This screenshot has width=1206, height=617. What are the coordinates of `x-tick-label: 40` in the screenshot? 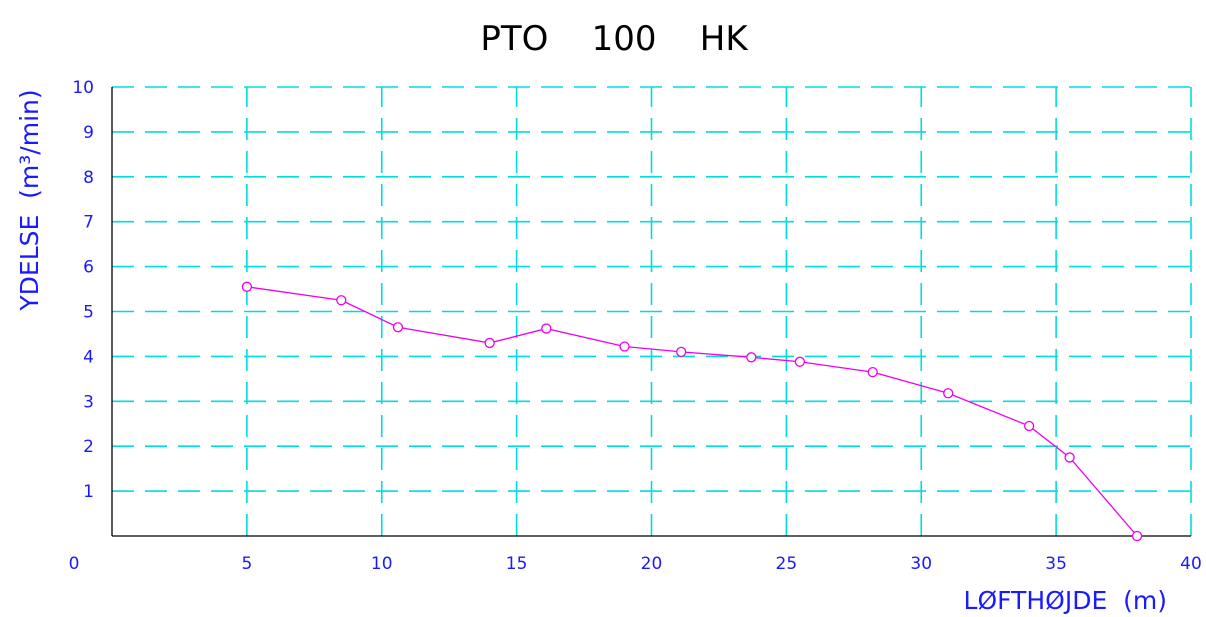 It's located at (1191, 564).